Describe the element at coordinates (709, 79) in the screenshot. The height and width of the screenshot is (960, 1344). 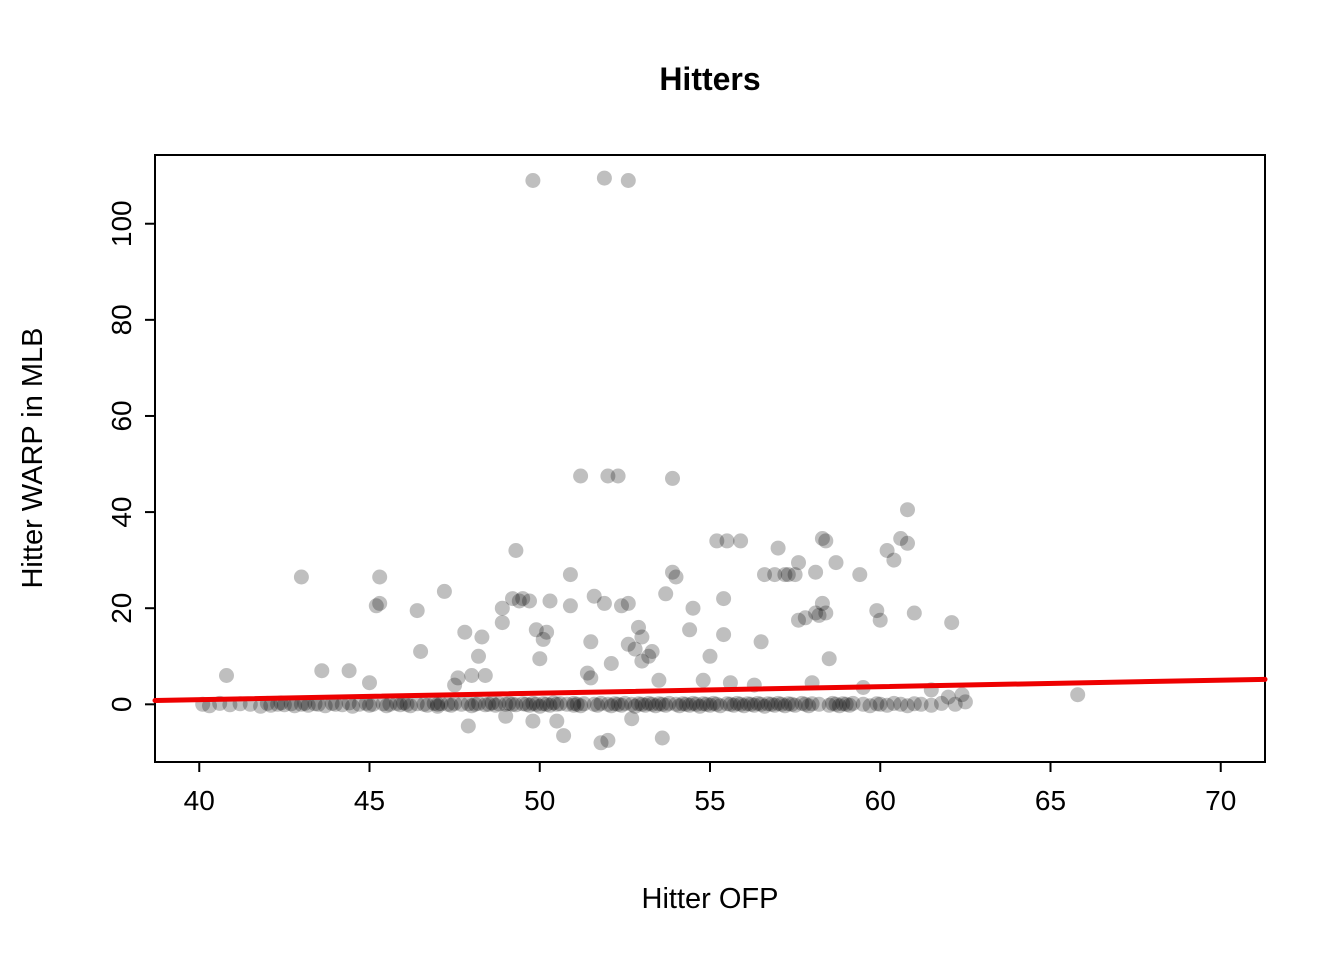
I see `chart-title: Hitters` at that location.